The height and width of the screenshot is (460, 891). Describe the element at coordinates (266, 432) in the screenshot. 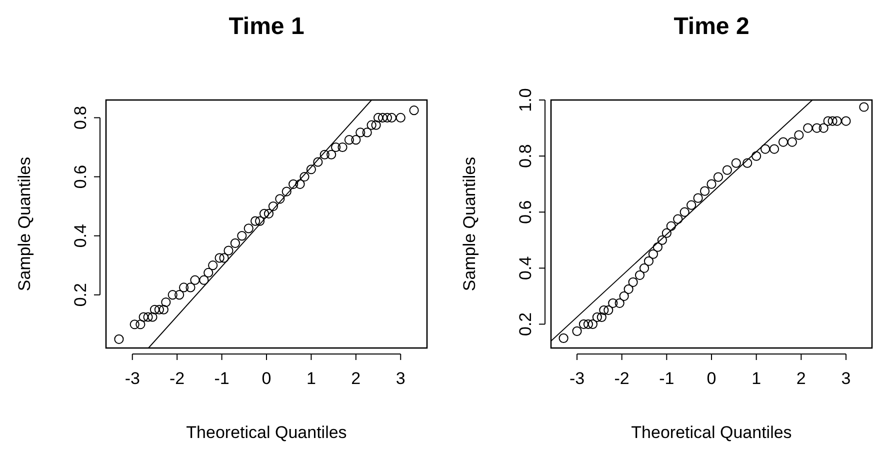

I see `x-axis-title: Theoretical Quantiles` at that location.